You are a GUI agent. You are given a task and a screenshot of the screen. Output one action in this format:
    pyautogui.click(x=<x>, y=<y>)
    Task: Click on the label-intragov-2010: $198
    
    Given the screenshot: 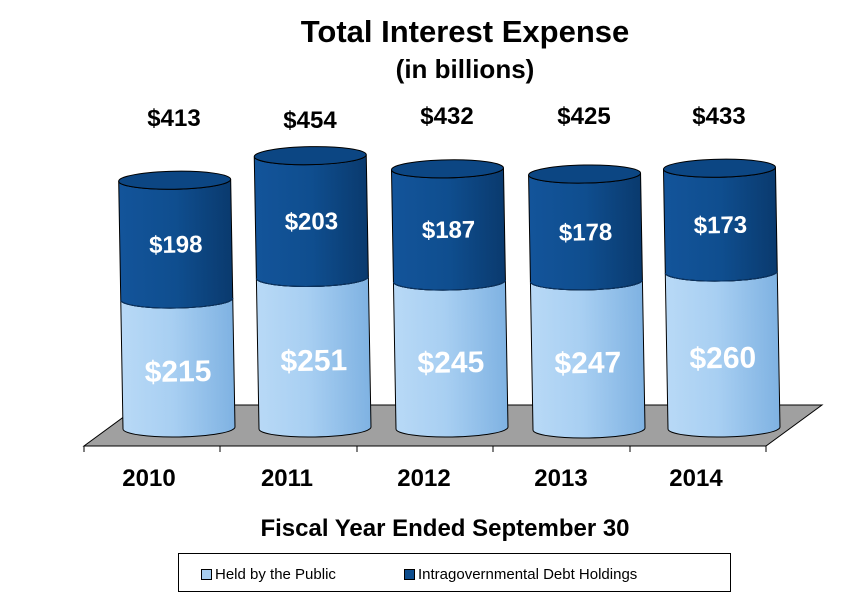 What is the action you would take?
    pyautogui.click(x=176, y=245)
    